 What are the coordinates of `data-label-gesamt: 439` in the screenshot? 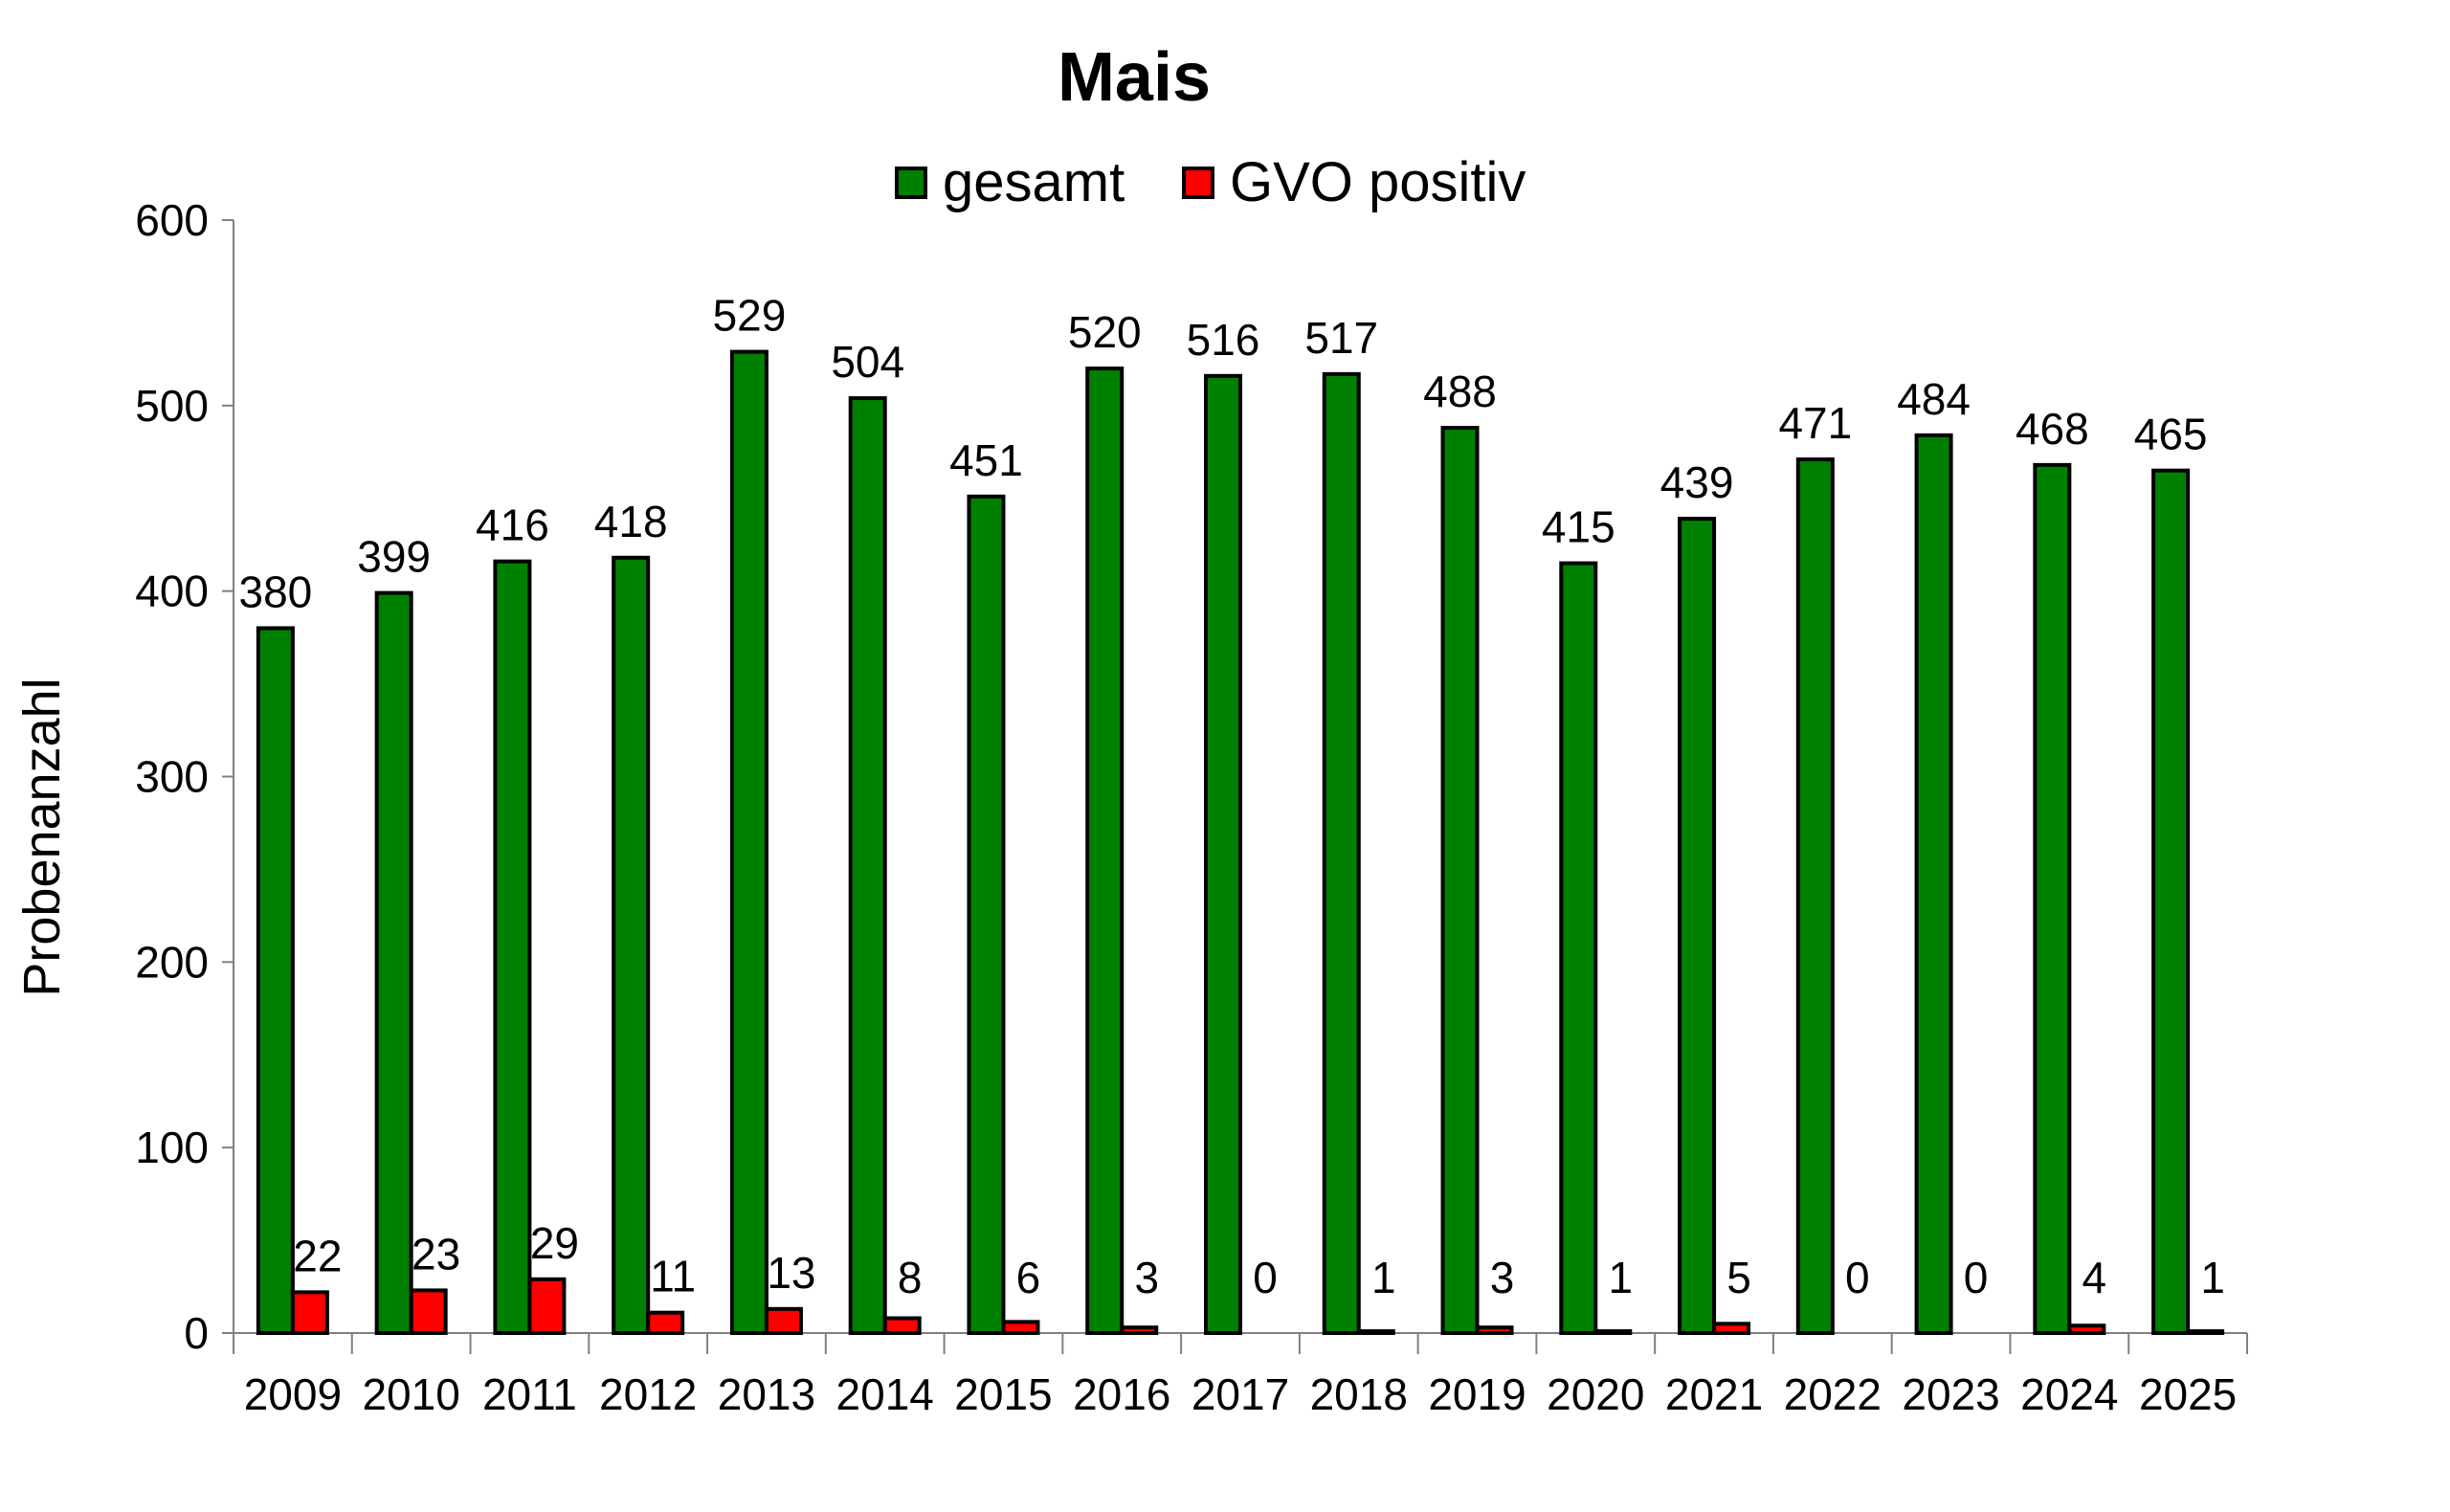 It's located at (1697, 482).